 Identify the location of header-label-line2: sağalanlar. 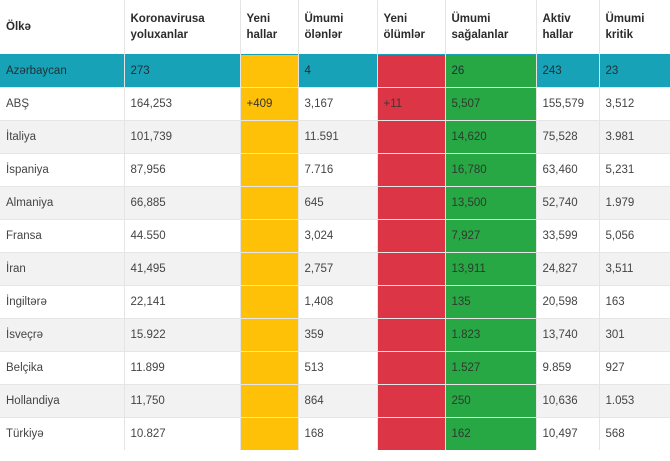
(480, 35).